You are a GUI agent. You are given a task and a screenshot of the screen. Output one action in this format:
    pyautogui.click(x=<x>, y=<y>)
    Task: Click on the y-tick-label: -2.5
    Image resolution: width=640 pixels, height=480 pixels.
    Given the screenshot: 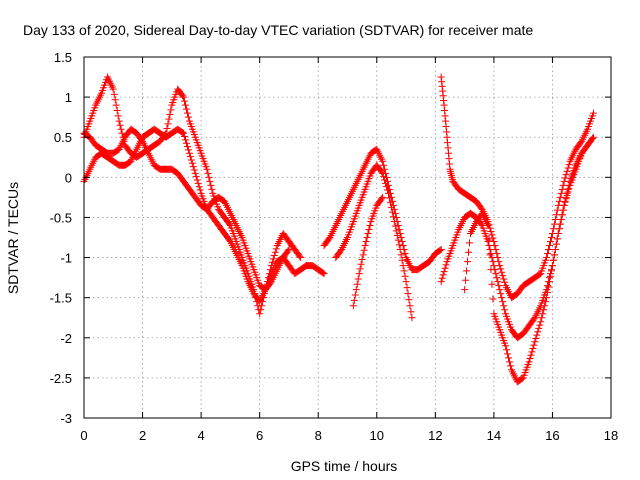 What is the action you would take?
    pyautogui.click(x=61, y=378)
    